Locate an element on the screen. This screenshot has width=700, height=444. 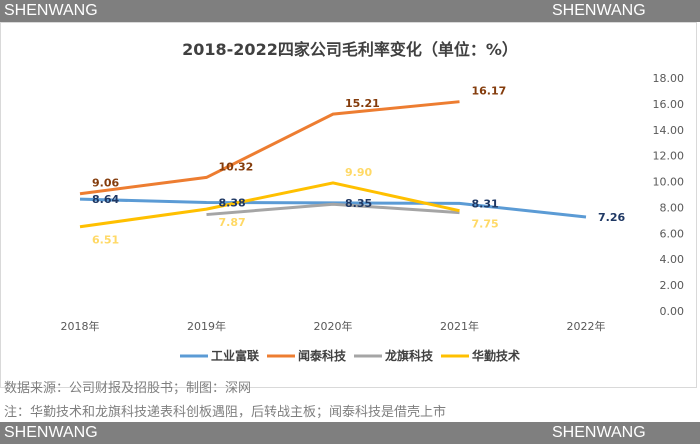
x-tick-label: 2019年 is located at coordinates (206, 326).